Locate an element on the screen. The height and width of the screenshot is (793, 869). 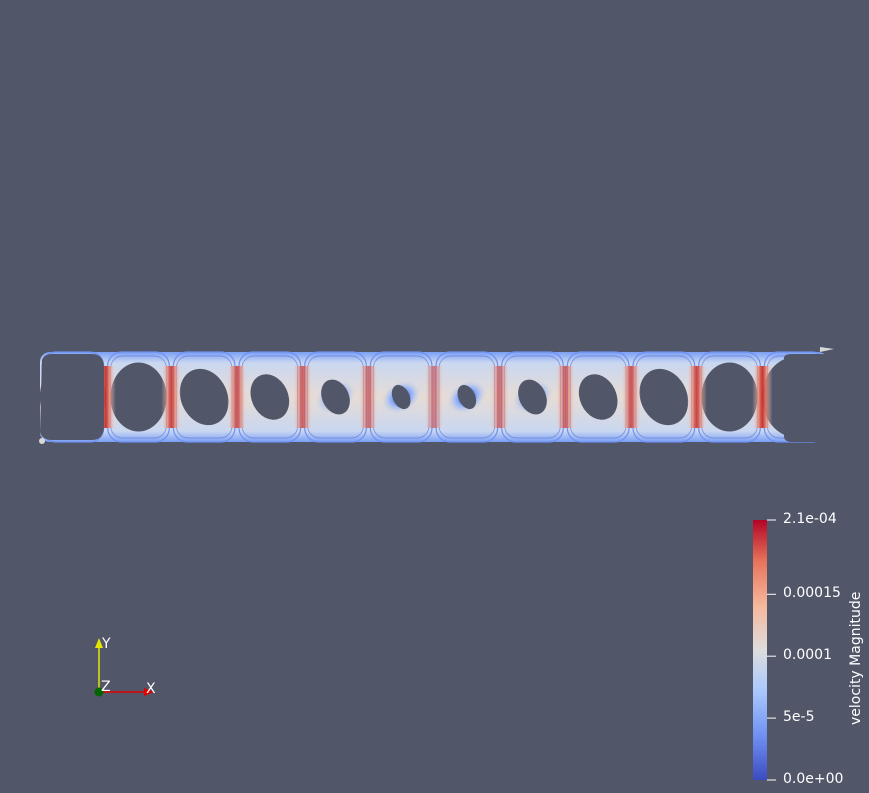
left-end-hole is located at coordinates (72, 397).